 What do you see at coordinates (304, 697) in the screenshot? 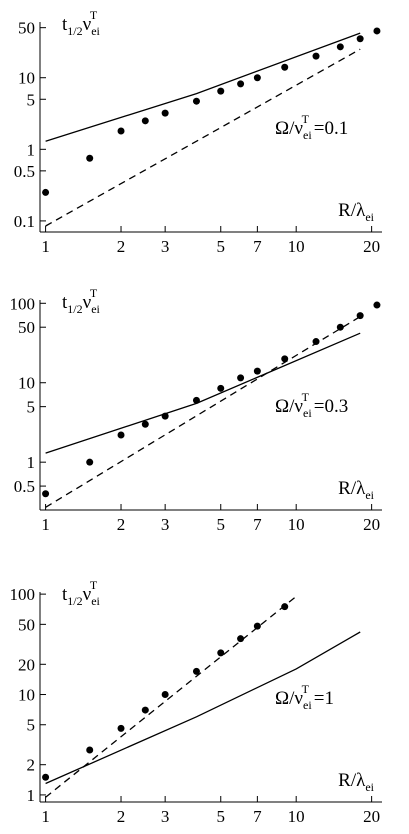
I see `parameter-annotation: Ω/νeiT =1` at bounding box center [304, 697].